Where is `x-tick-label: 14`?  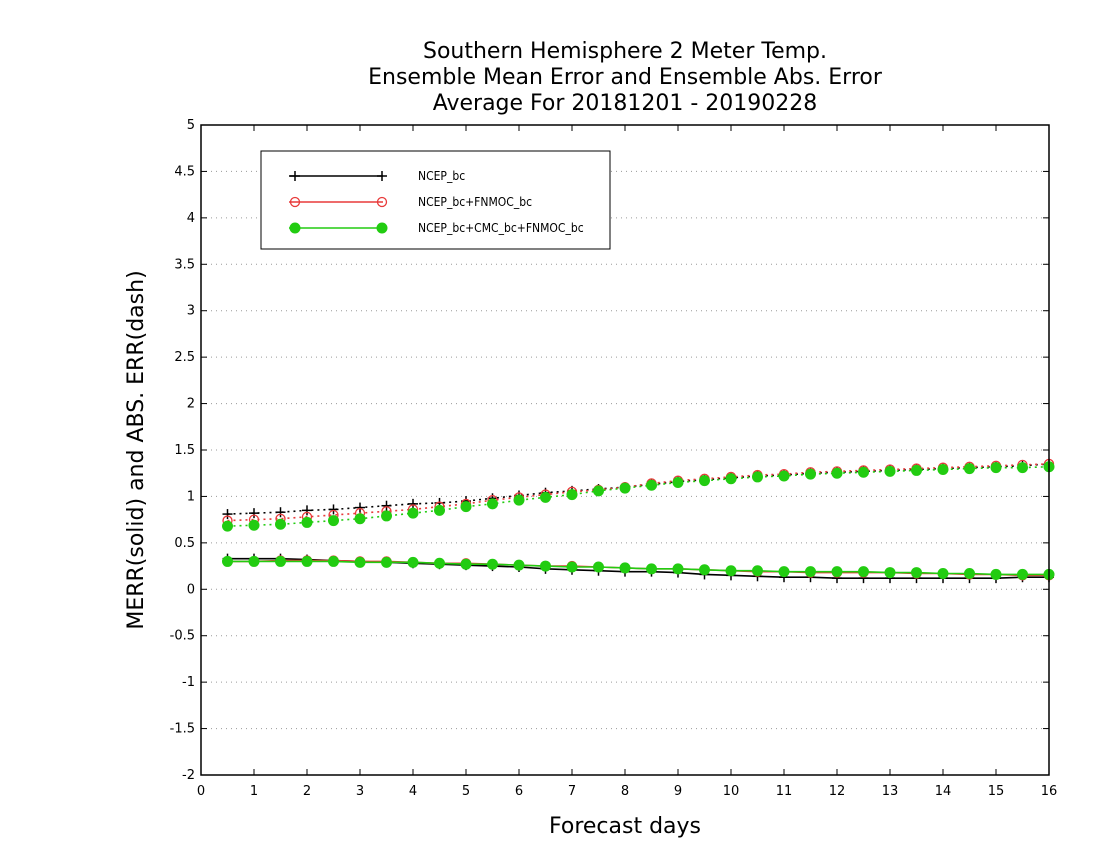 x-tick-label: 14 is located at coordinates (943, 791).